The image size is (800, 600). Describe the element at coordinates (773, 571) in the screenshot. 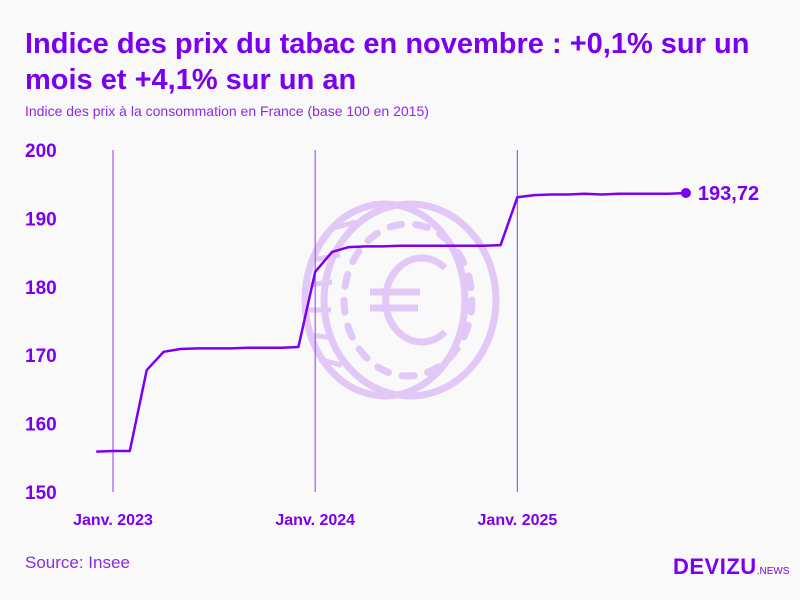

I see `logo-suffix: .NEWS` at that location.